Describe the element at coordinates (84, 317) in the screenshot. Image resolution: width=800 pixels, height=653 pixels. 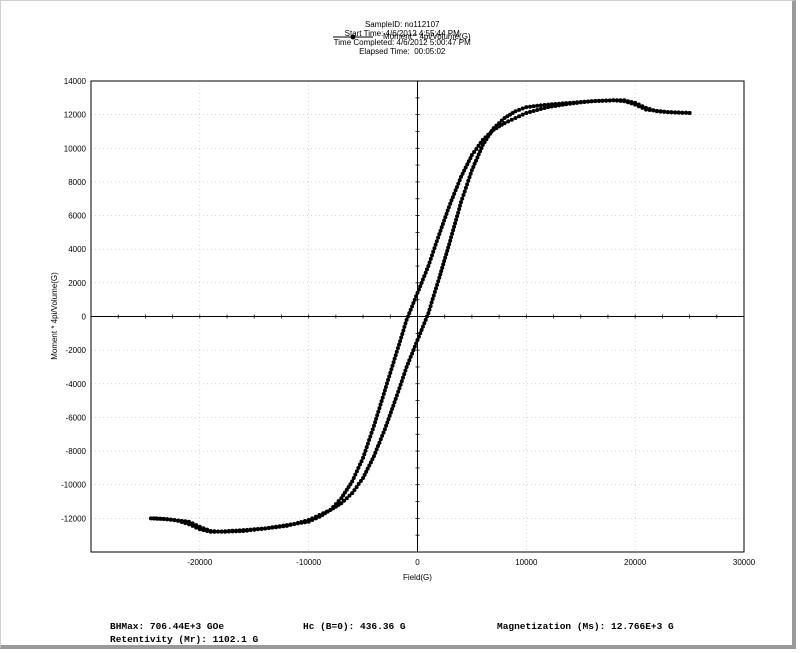
I see `y-tick-label: 0` at that location.